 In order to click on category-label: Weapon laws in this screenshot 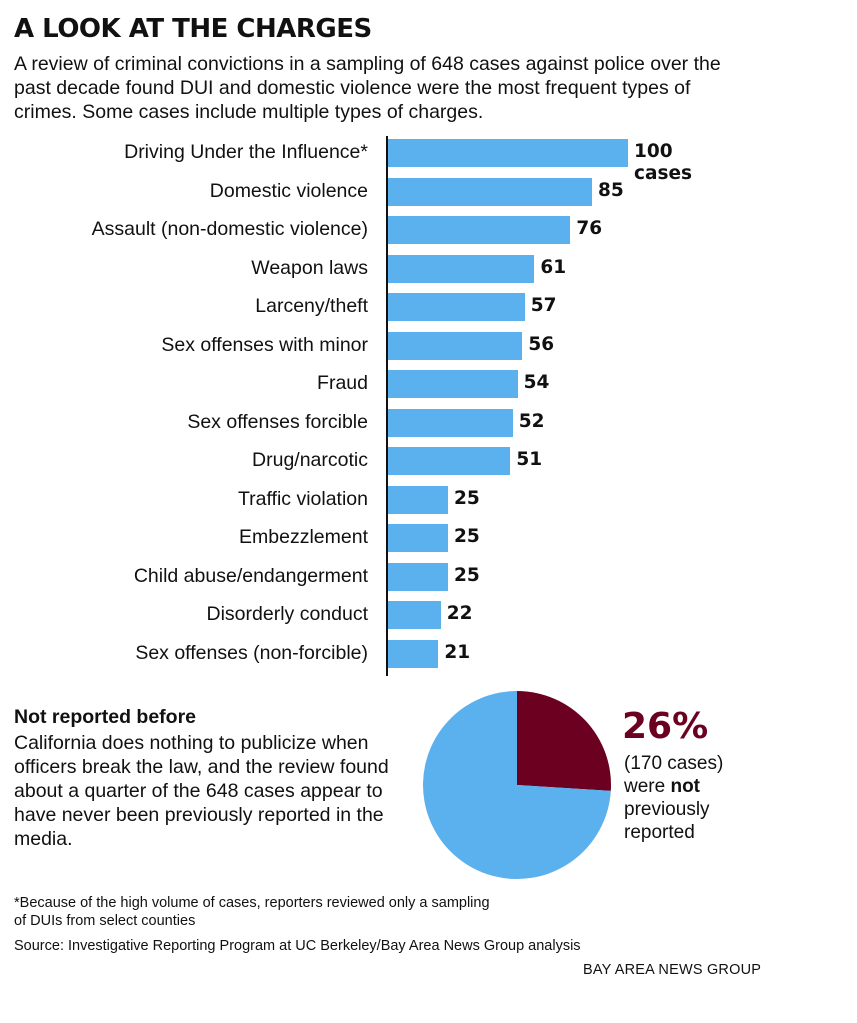, I will do `click(309, 267)`.